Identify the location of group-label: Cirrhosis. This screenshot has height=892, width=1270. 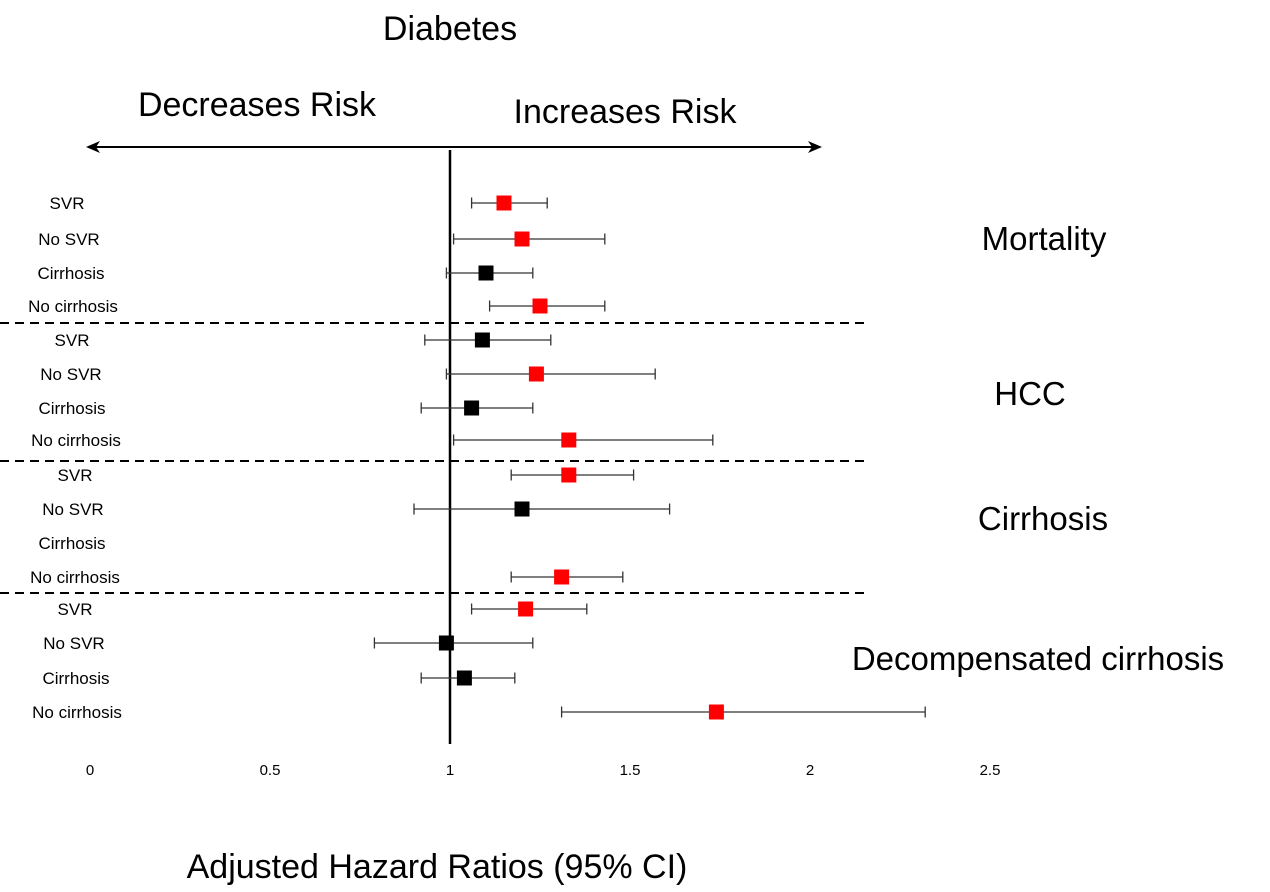
(1043, 518).